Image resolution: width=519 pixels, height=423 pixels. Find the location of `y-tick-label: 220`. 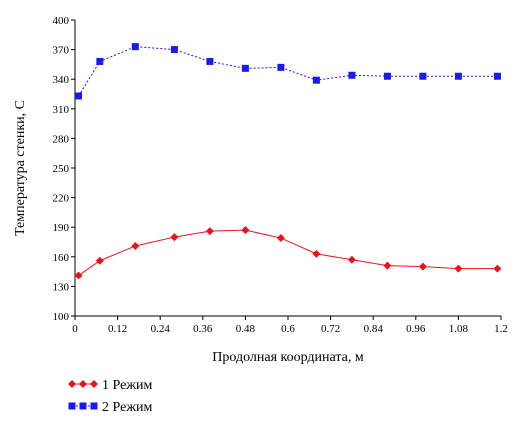

y-tick-label: 220 is located at coordinates (61, 199).